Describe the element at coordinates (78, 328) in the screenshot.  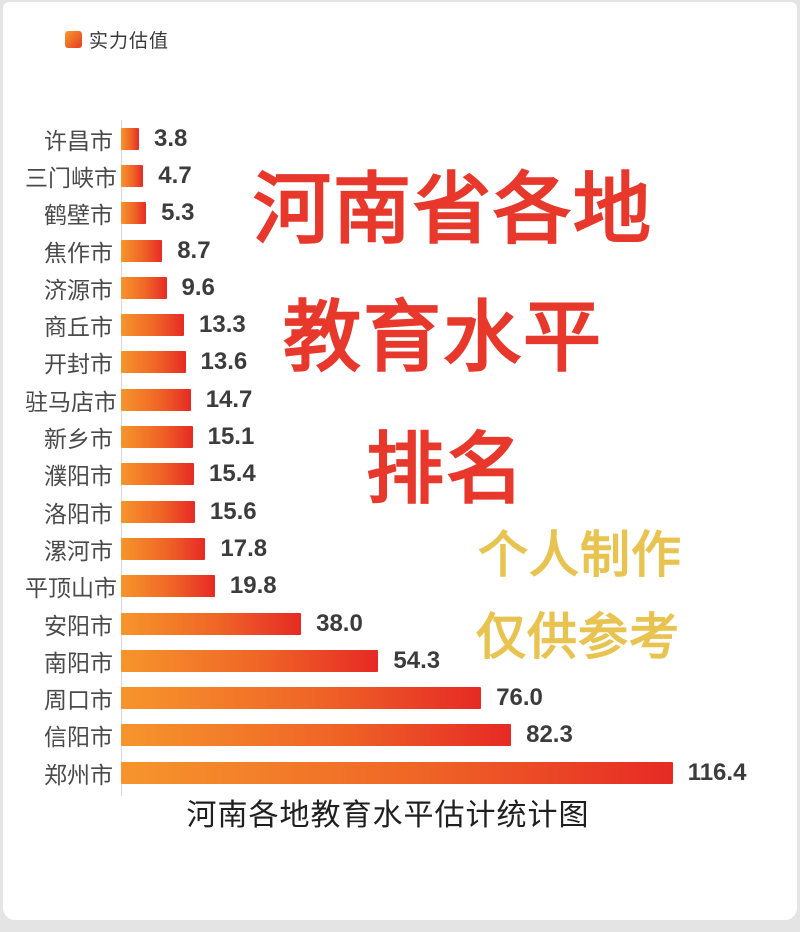
I see `city-label: 商丘市` at that location.